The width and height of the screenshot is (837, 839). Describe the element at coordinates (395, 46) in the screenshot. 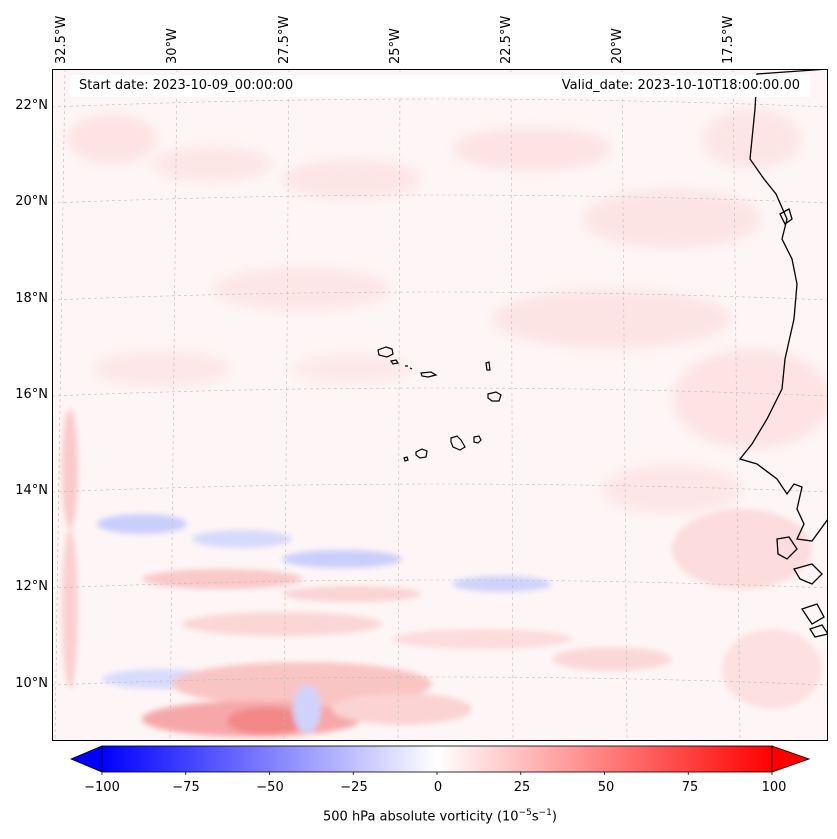

I see `lon-label-25w: 25°W` at that location.